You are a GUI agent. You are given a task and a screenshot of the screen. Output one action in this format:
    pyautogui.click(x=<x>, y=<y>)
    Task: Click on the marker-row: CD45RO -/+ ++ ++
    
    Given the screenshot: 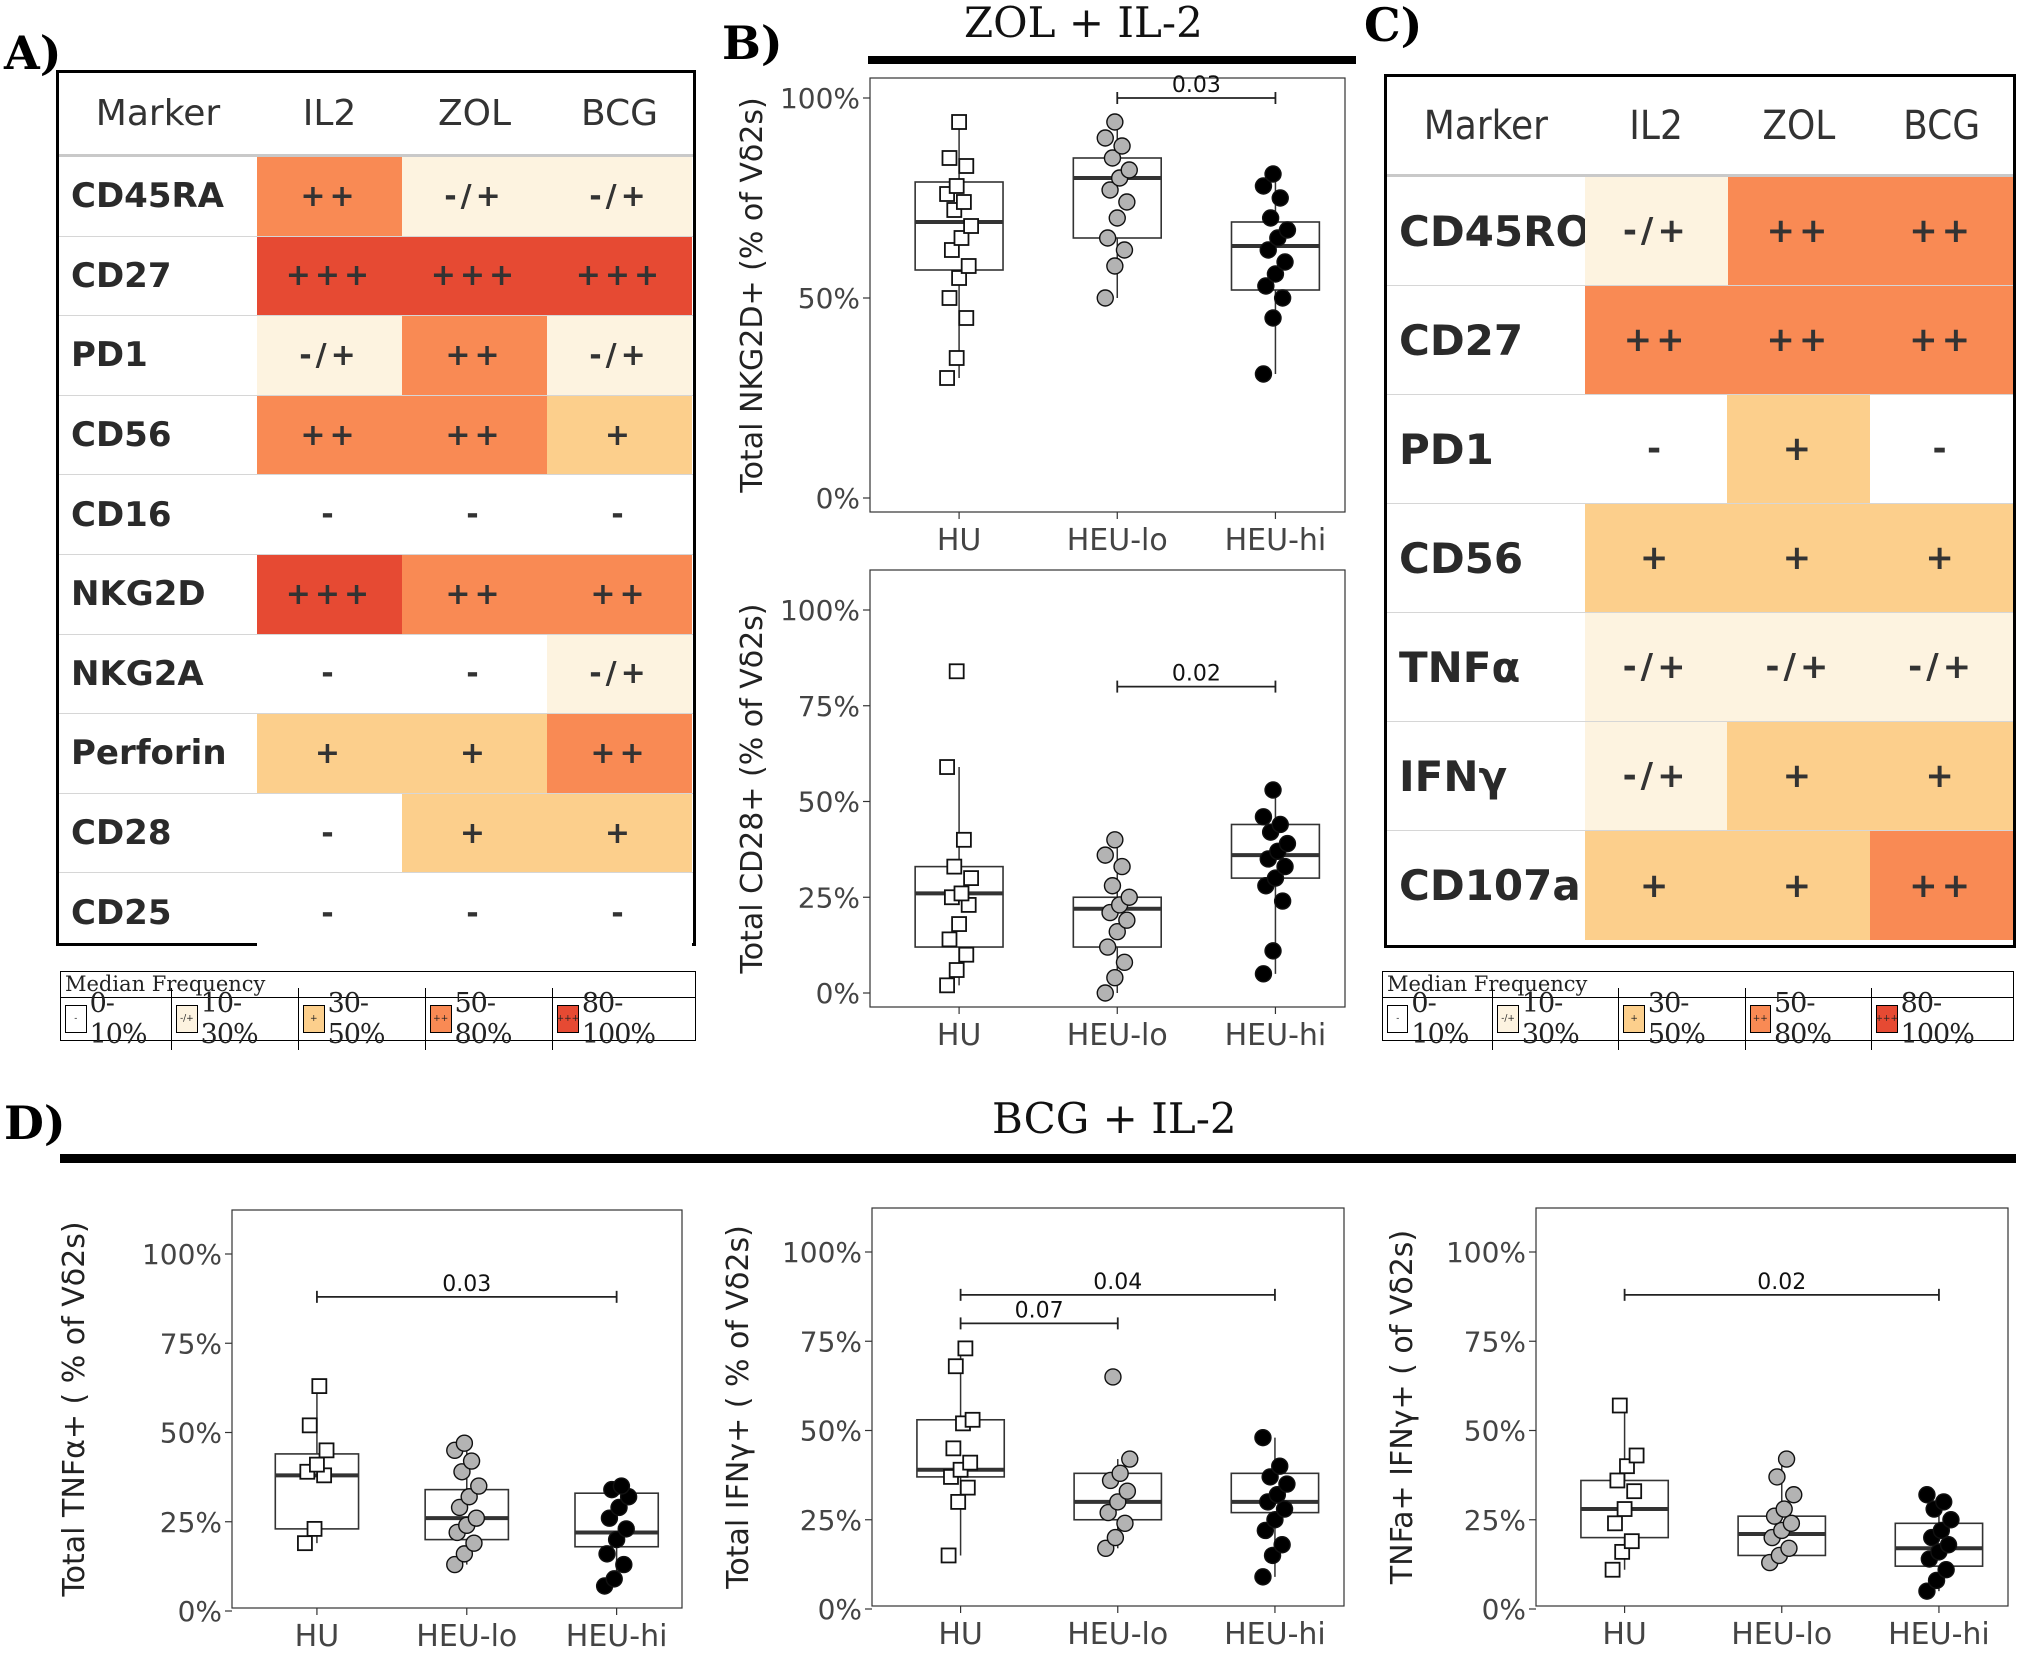 What is the action you would take?
    pyautogui.click(x=1700, y=231)
    